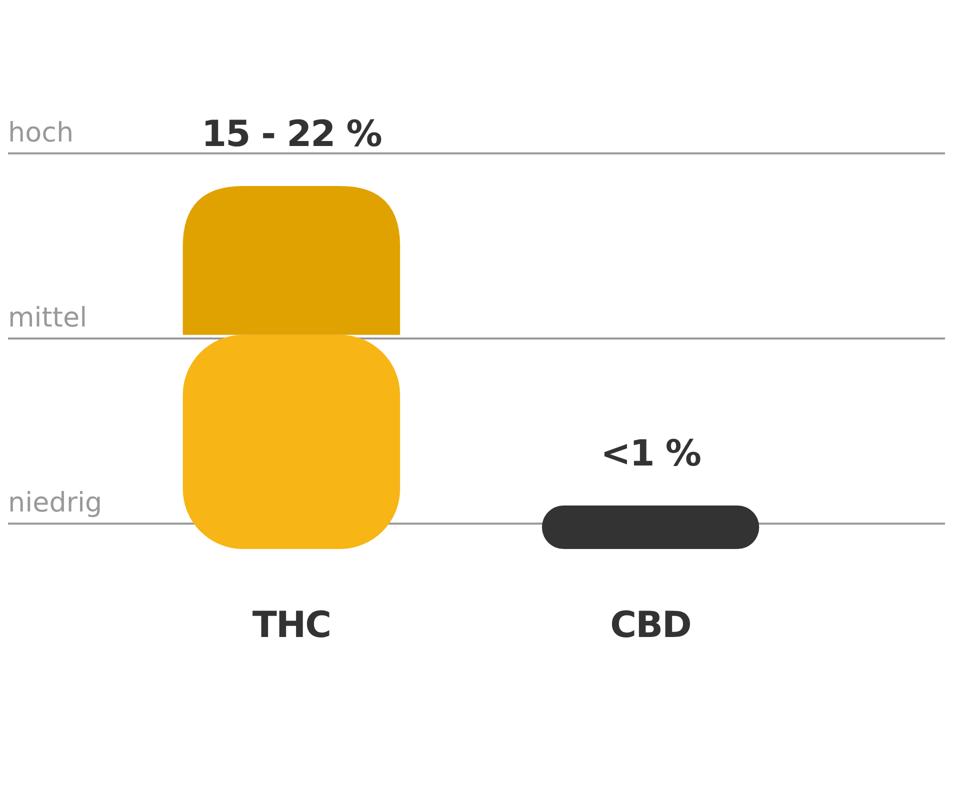 This screenshot has height=792, width=953. Describe the element at coordinates (291, 625) in the screenshot. I see `x-tick-label: THC` at that location.